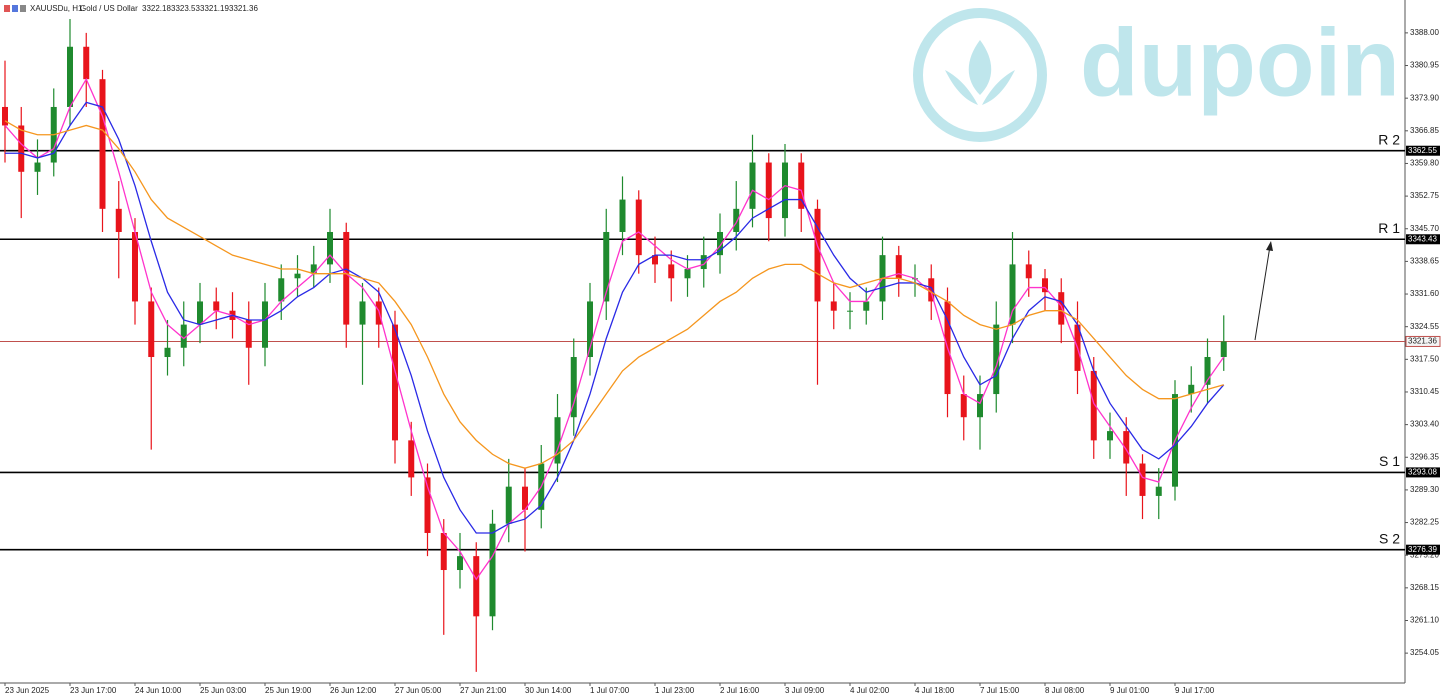  I want to click on level-price: 3276.39, so click(1422, 549).